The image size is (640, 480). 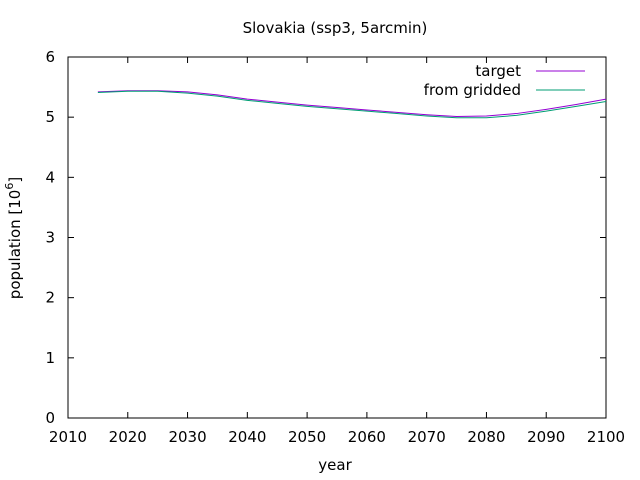 I want to click on y-tick-label-1: 1, so click(x=50, y=358).